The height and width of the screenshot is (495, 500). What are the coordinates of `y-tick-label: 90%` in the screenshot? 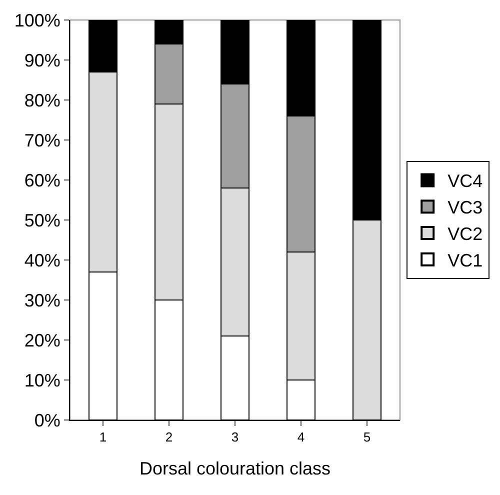 It's located at (42, 60).